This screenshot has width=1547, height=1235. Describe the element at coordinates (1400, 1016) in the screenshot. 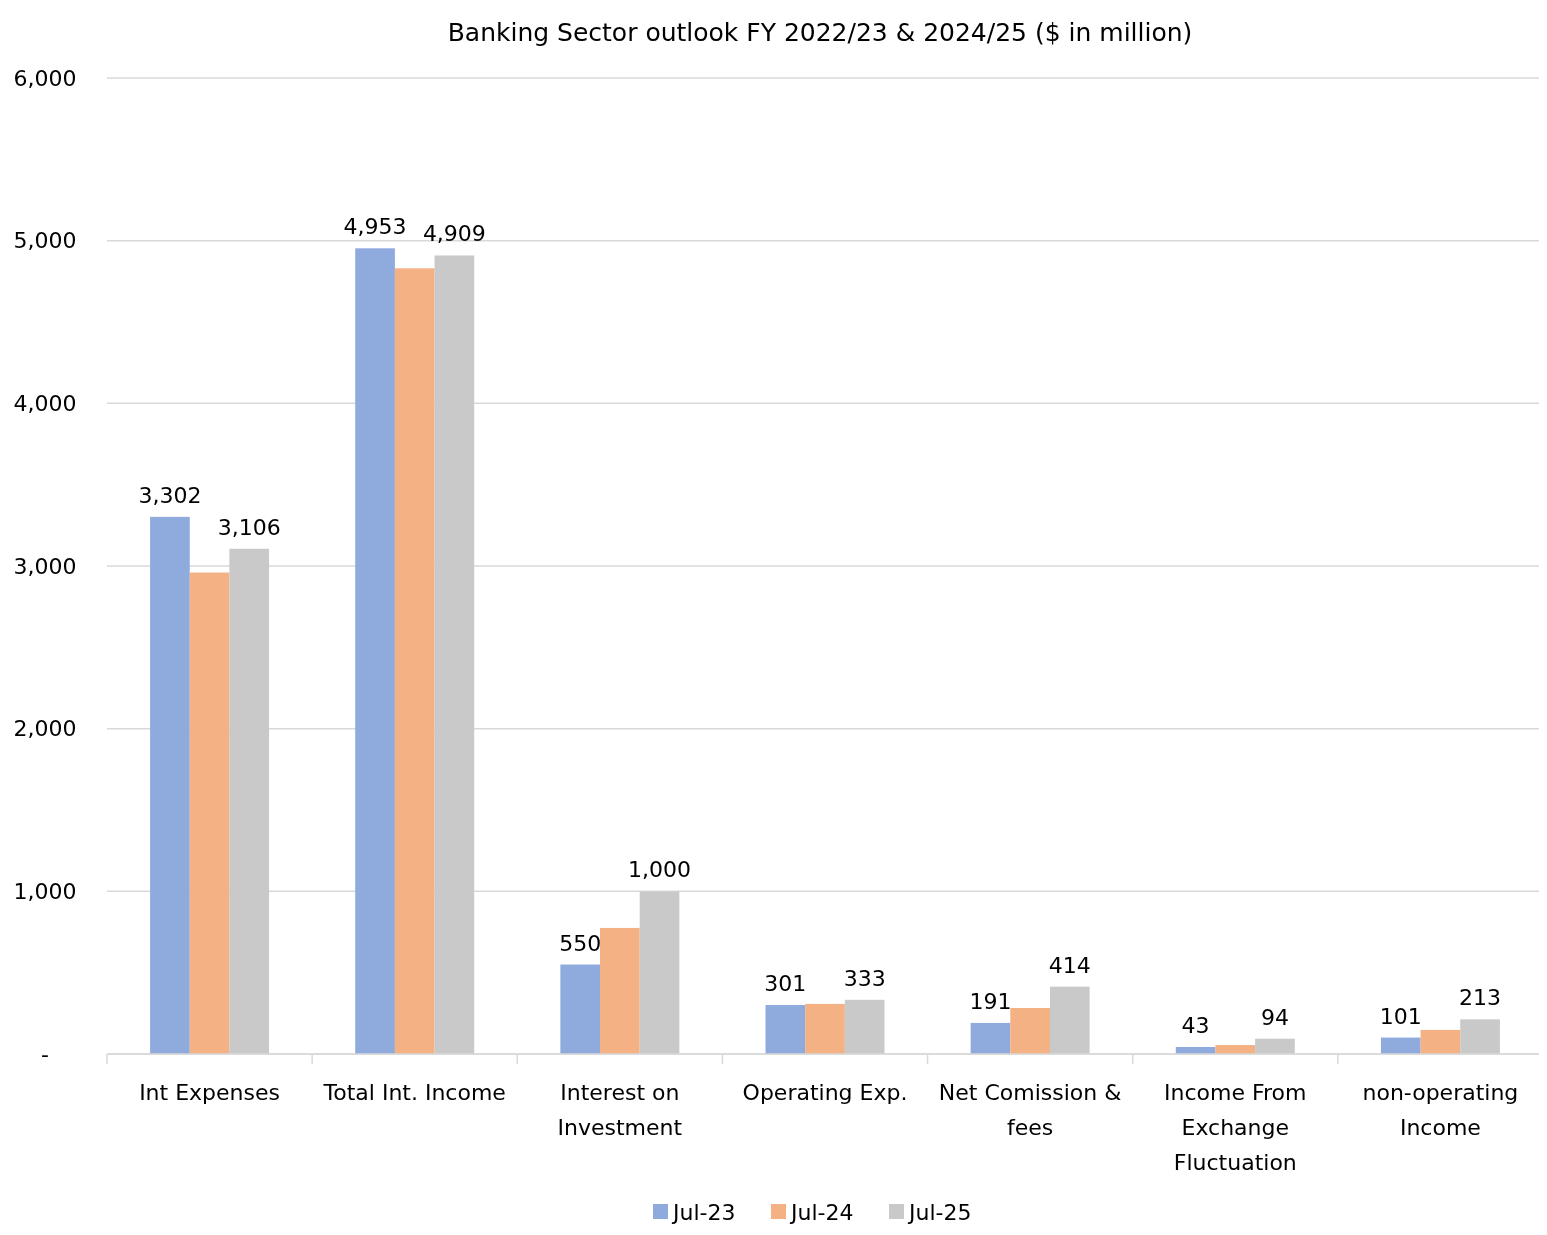

I see `data-label: 101` at that location.